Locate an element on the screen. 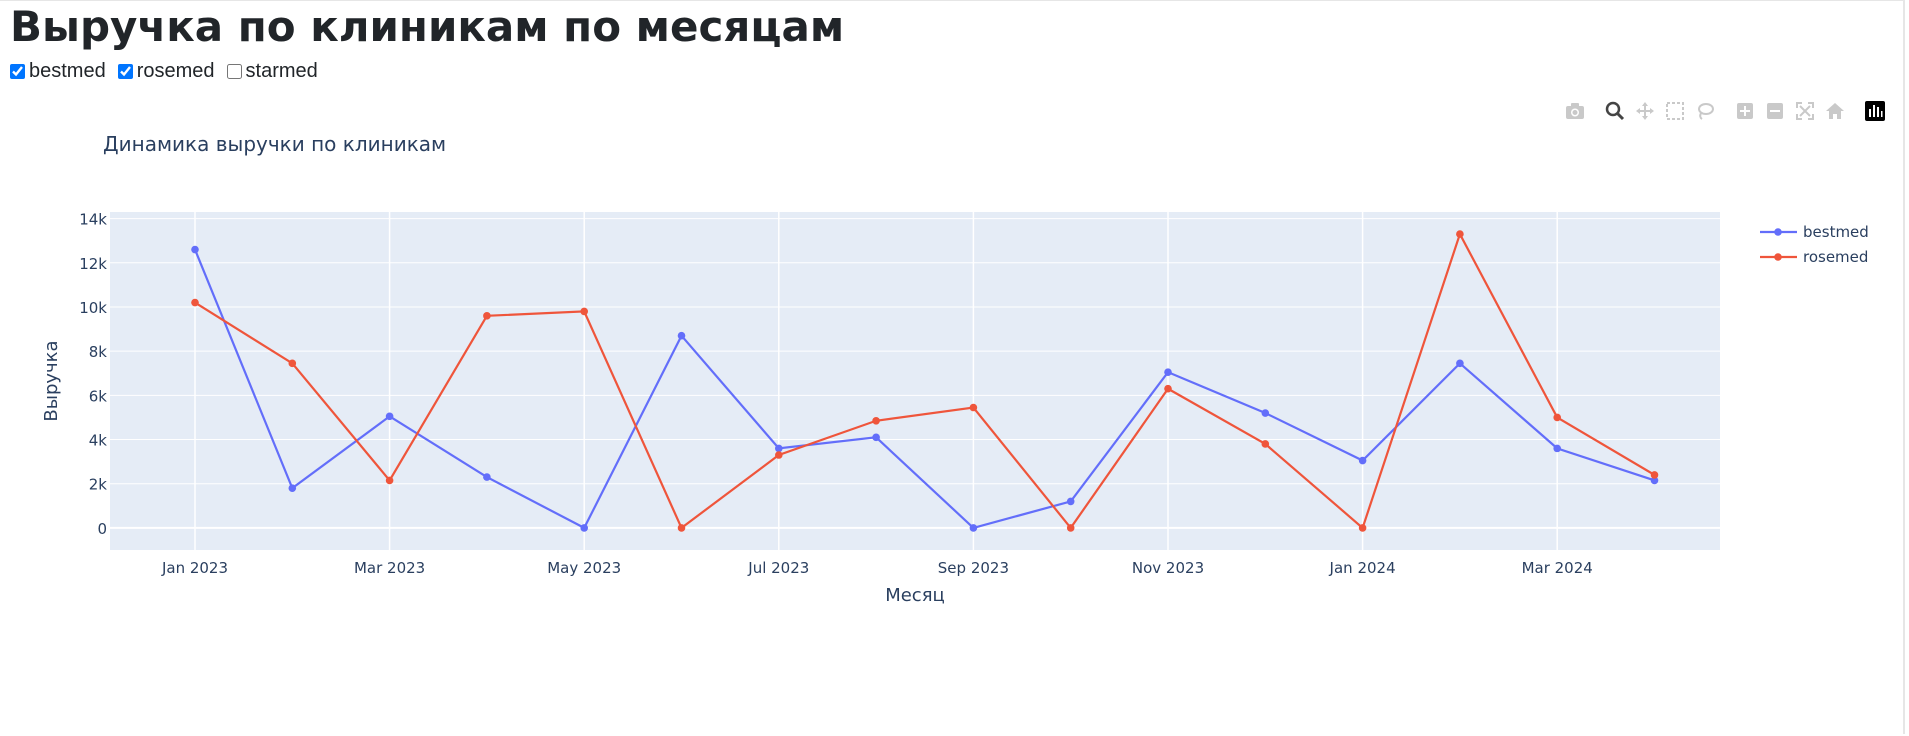 Image resolution: width=1909 pixels, height=736 pixels. y-tick-label: 10k is located at coordinates (93, 308).